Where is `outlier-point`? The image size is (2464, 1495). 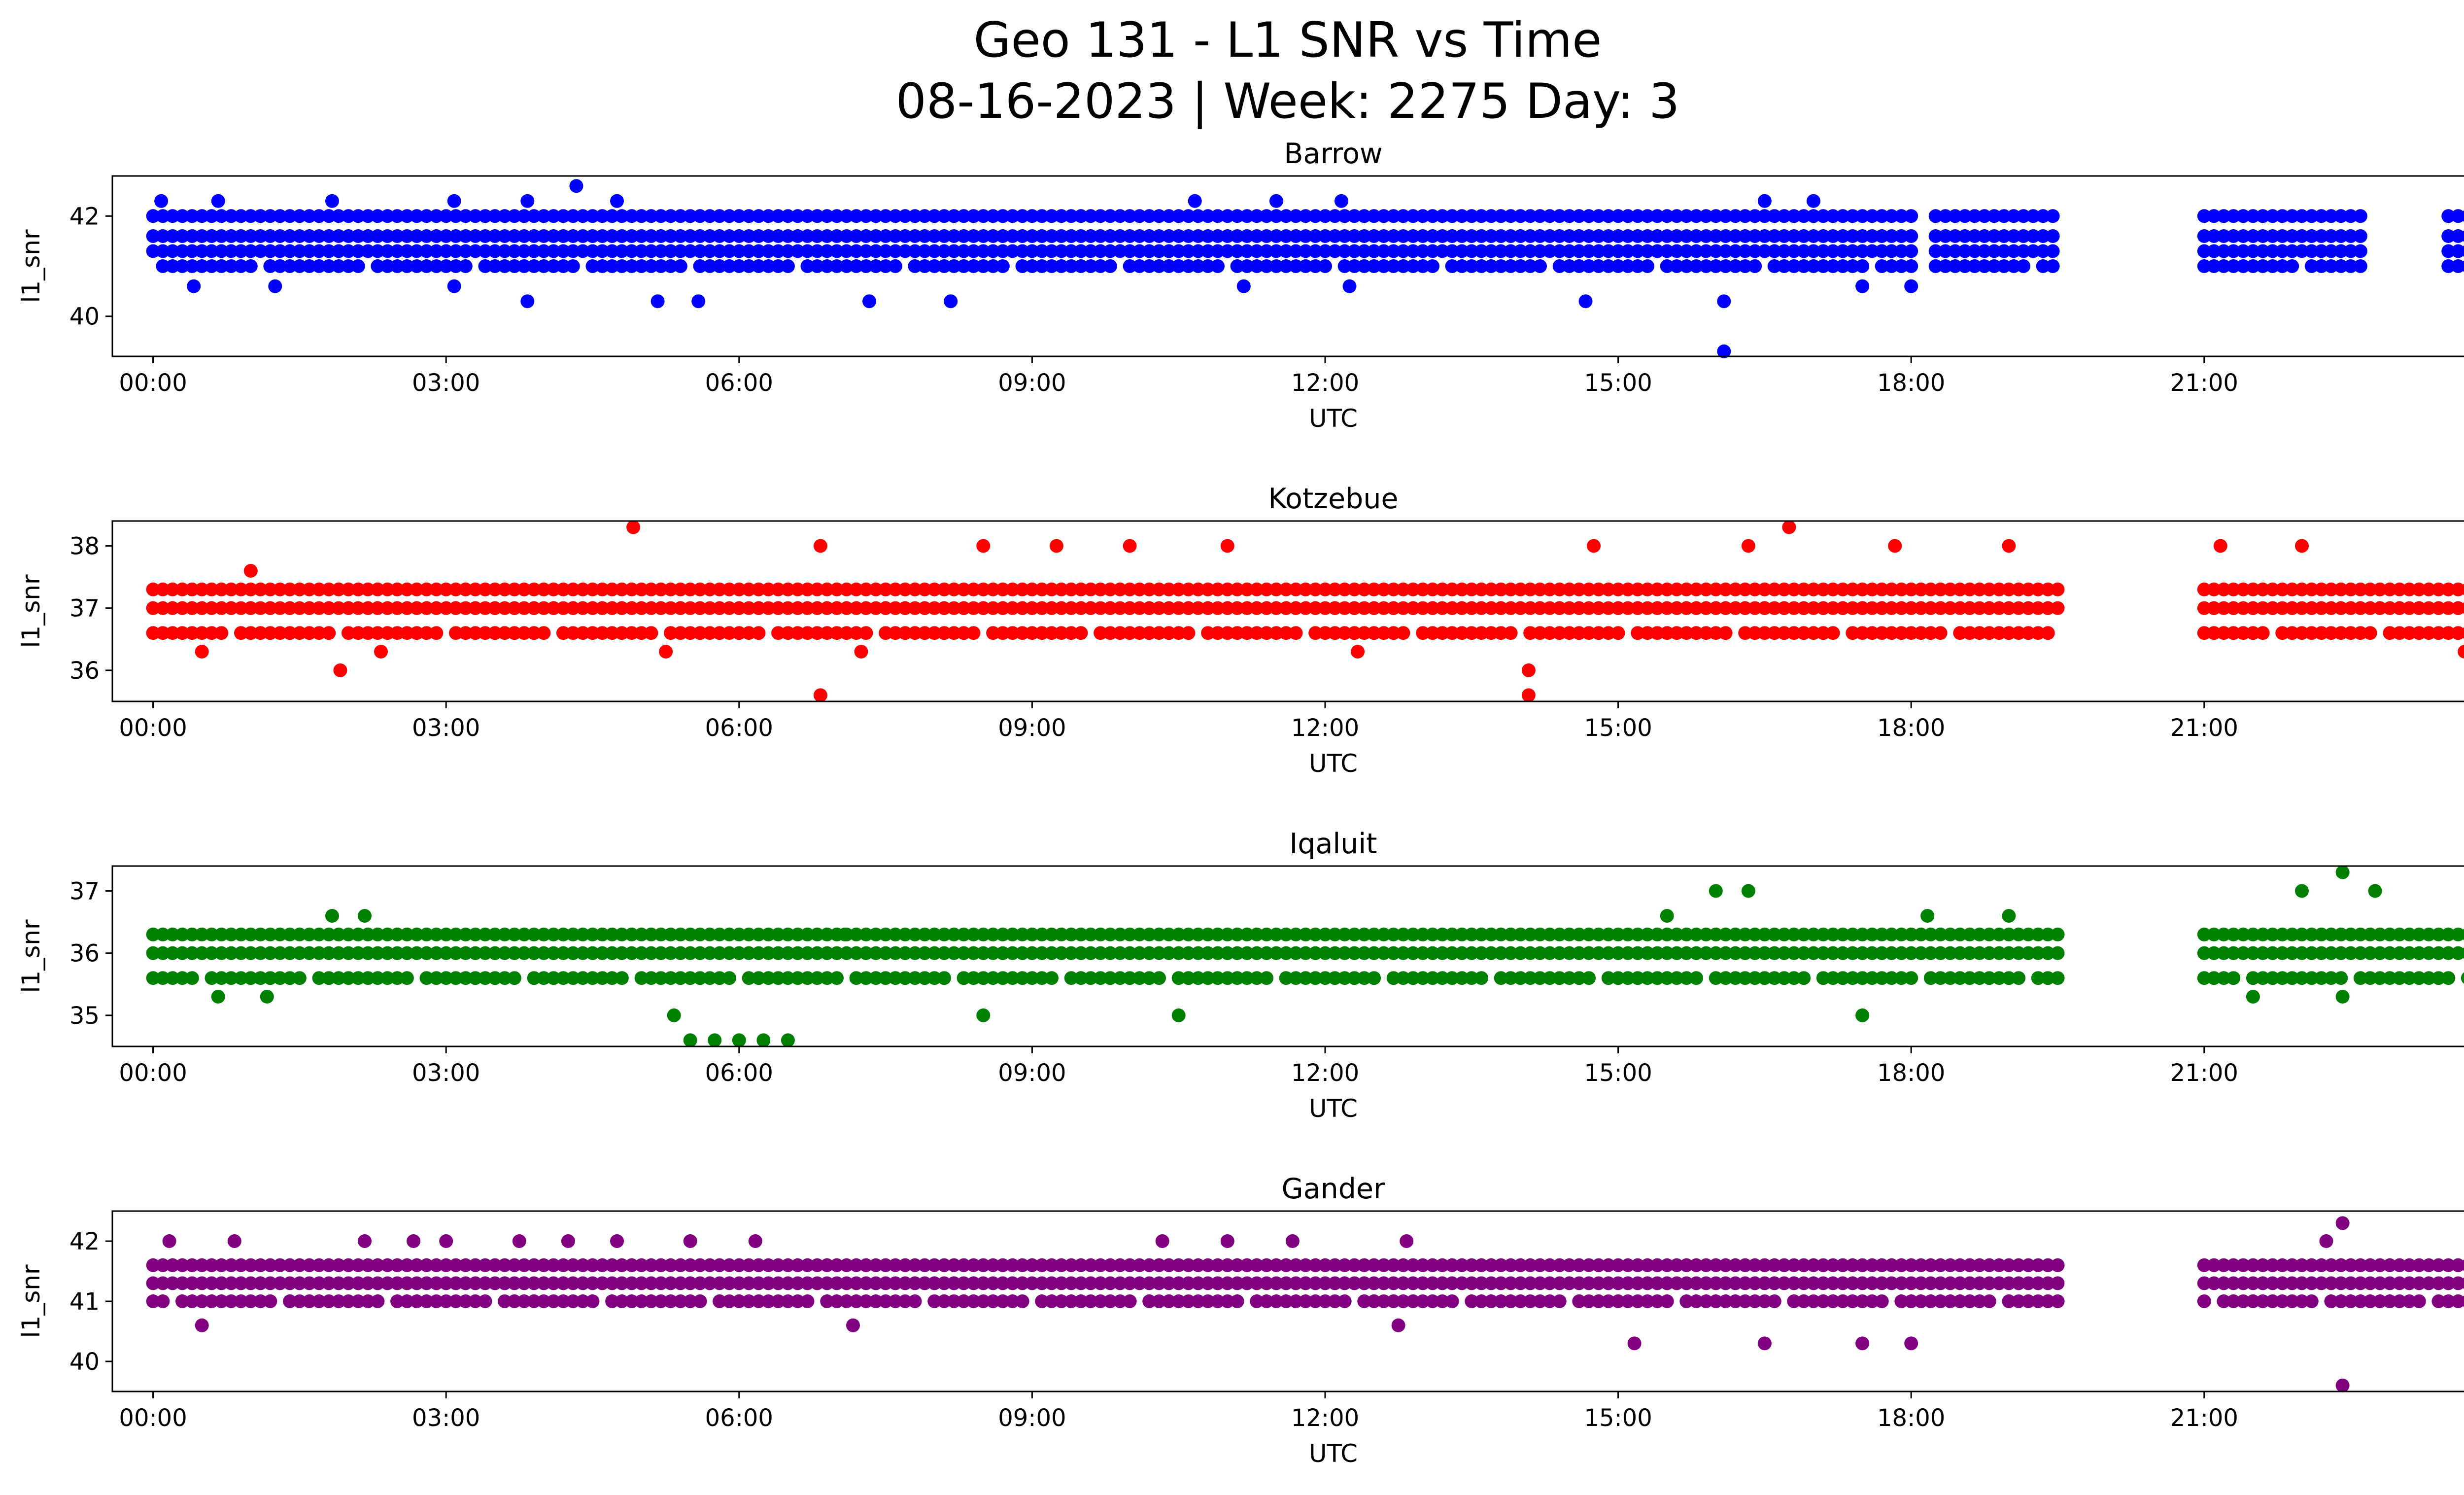
outlier-point is located at coordinates (2009, 916).